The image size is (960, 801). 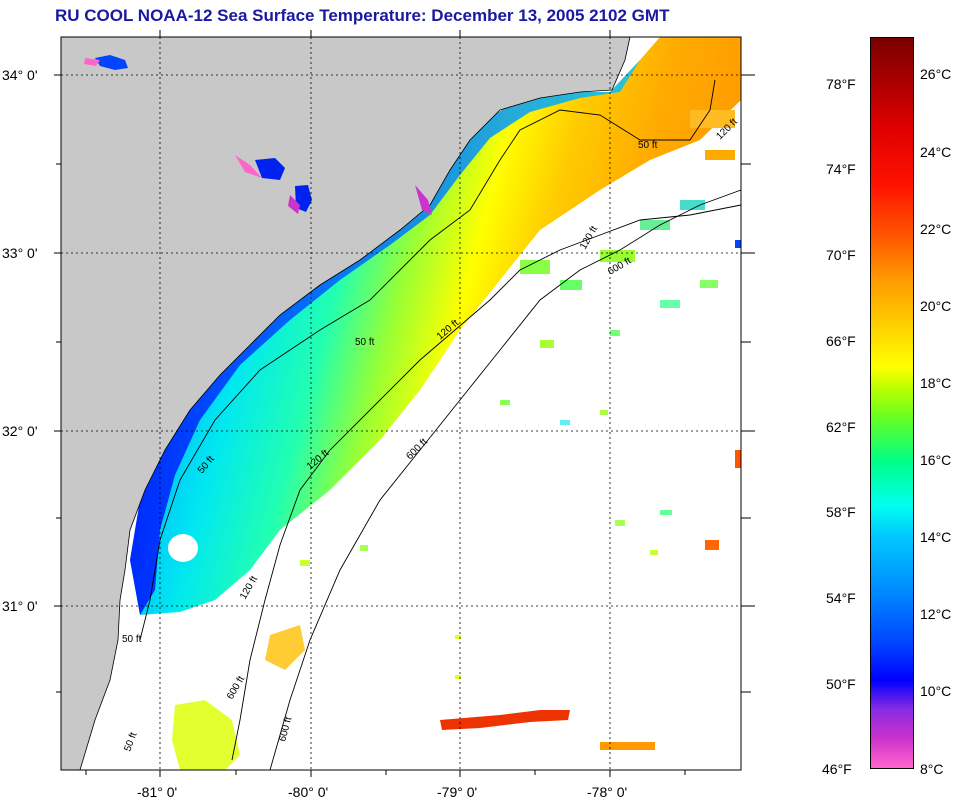 What do you see at coordinates (936, 614) in the screenshot?
I see `c-label: 12°C` at bounding box center [936, 614].